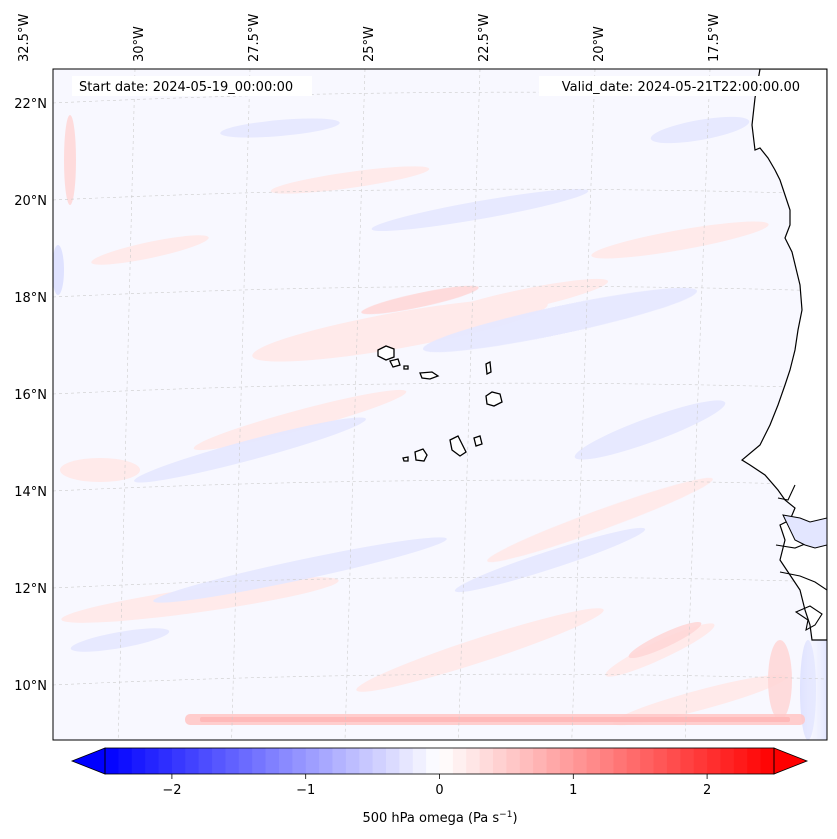 The width and height of the screenshot is (837, 839). Describe the element at coordinates (30, 492) in the screenshot. I see `lat-label: 14°N` at that location.